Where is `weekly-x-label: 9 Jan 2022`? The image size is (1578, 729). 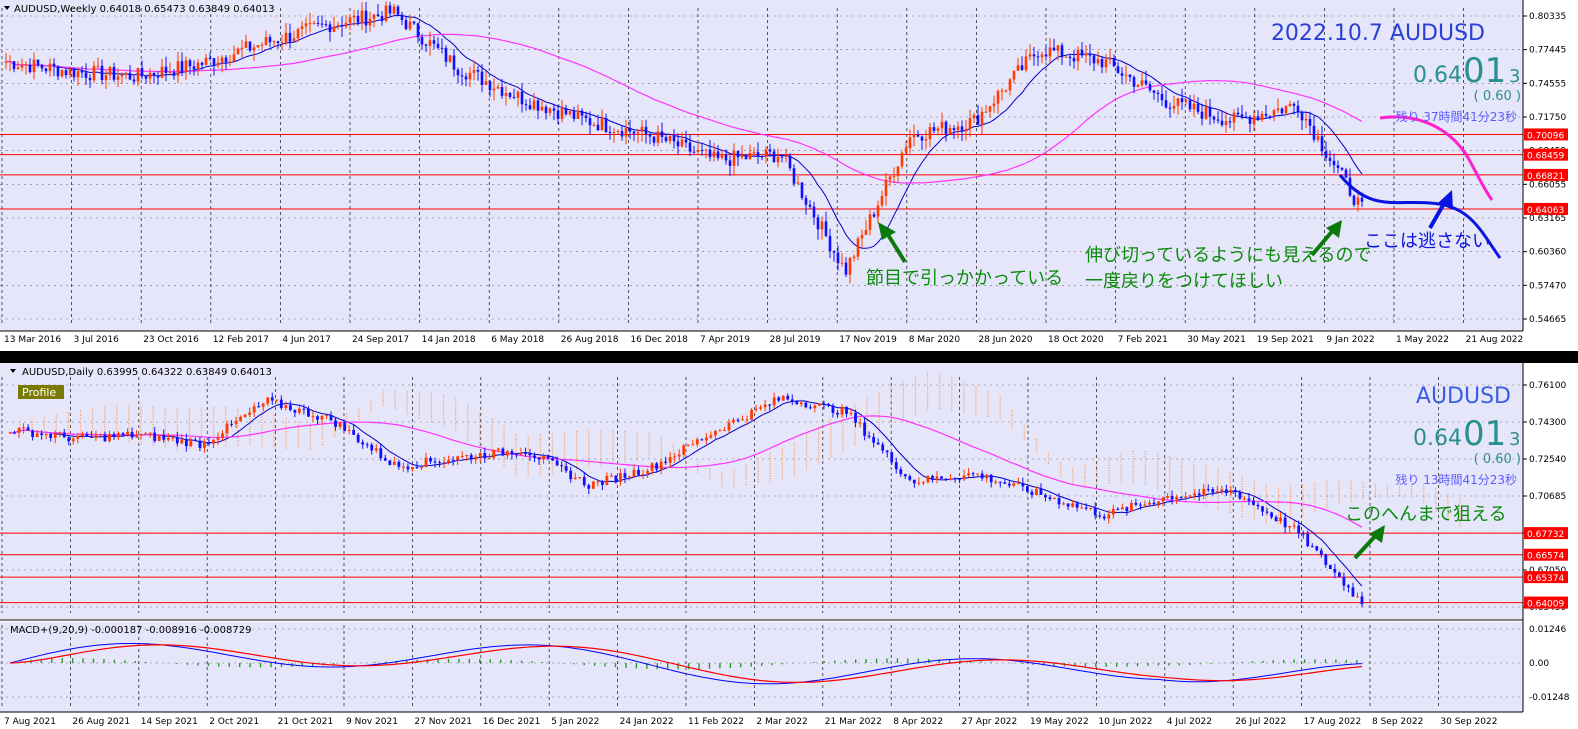
weekly-x-label: 9 Jan 2022 is located at coordinates (1350, 340).